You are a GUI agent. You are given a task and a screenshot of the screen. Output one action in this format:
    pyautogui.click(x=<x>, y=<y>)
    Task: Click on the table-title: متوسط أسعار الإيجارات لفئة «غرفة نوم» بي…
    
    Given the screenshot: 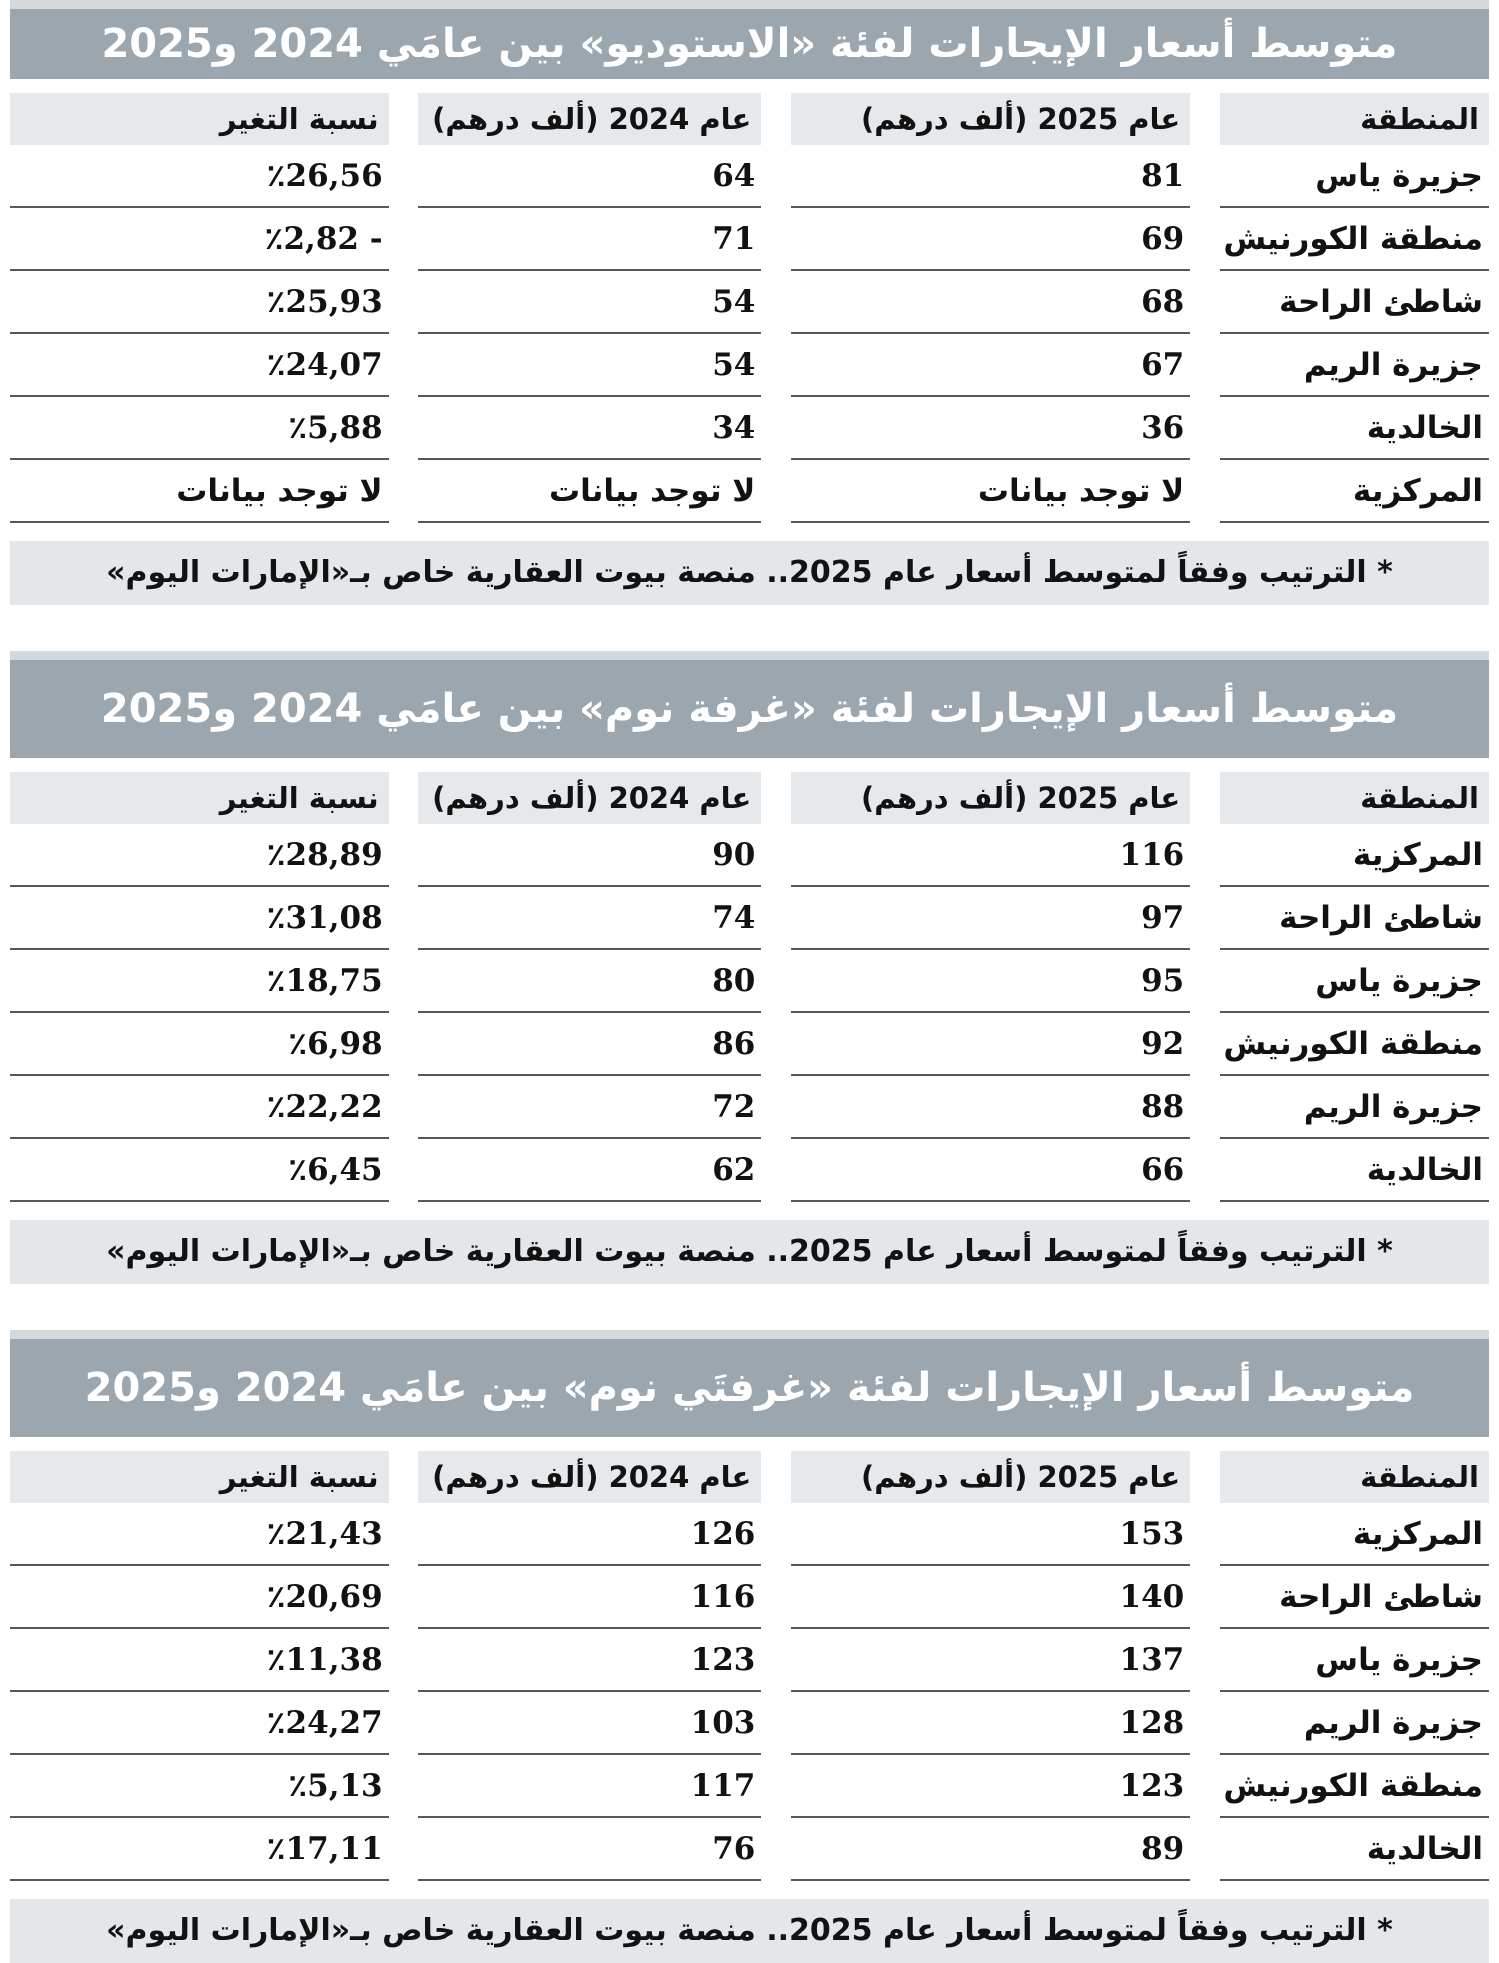 What is the action you would take?
    pyautogui.click(x=749, y=709)
    